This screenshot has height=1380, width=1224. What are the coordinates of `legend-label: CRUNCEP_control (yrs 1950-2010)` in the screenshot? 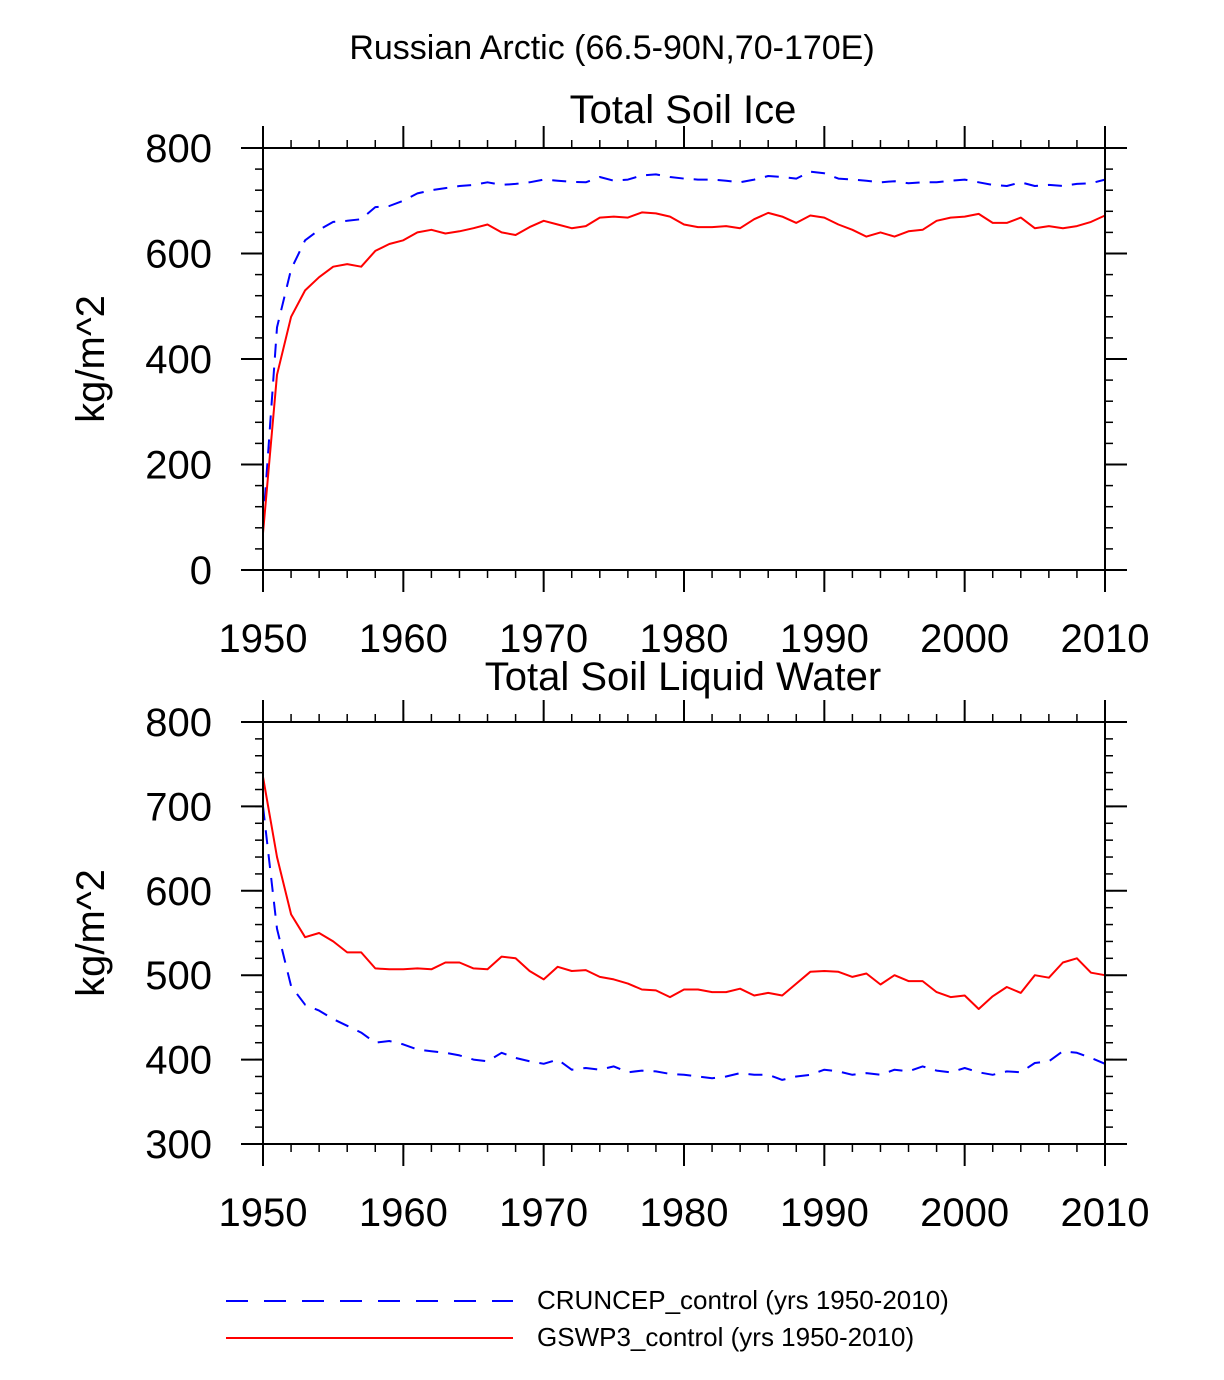 It's located at (743, 1300).